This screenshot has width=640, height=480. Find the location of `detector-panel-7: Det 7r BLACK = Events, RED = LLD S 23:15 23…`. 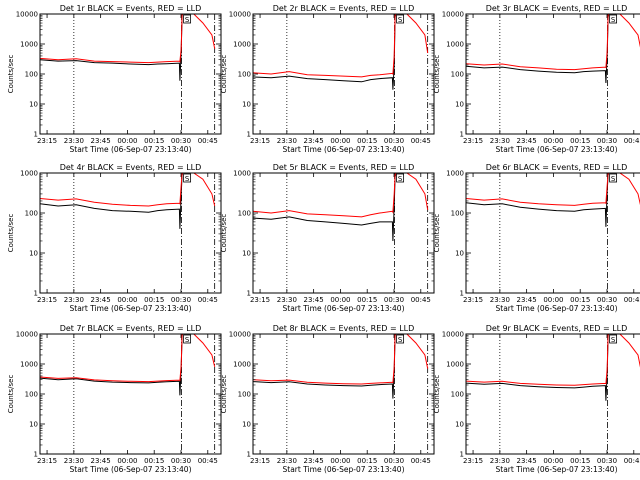

detector-panel-7: Det 7r BLACK = Events, RED = LLD S 23:15 23… is located at coordinates (114, 399).